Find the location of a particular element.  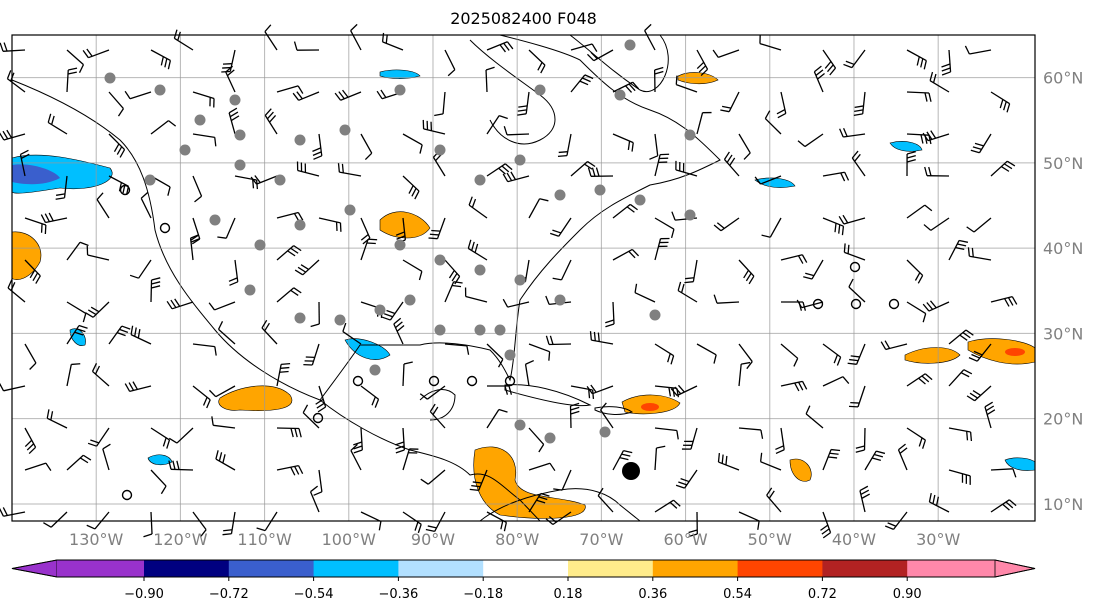

colorbar-tick-label: −0.90 is located at coordinates (144, 594).